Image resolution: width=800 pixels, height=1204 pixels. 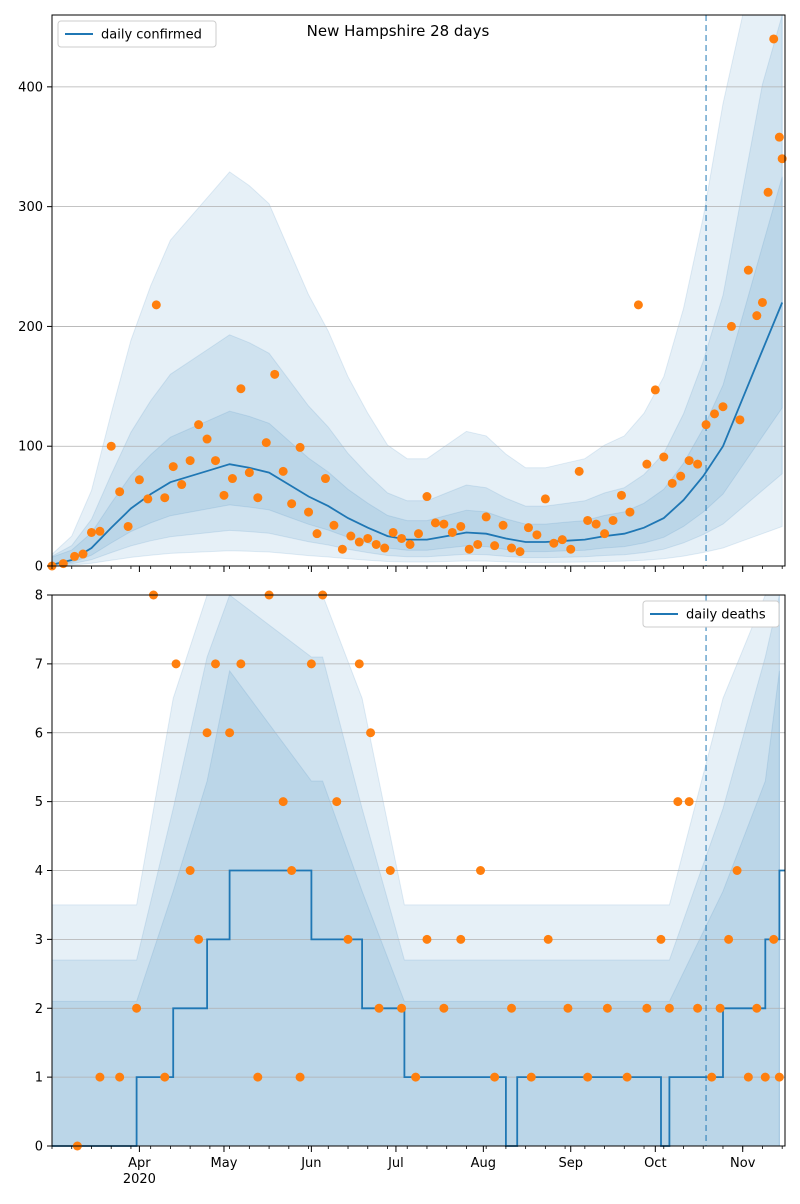 What do you see at coordinates (151, 35) in the screenshot?
I see `confirmed-legend-label: daily confirmed` at bounding box center [151, 35].